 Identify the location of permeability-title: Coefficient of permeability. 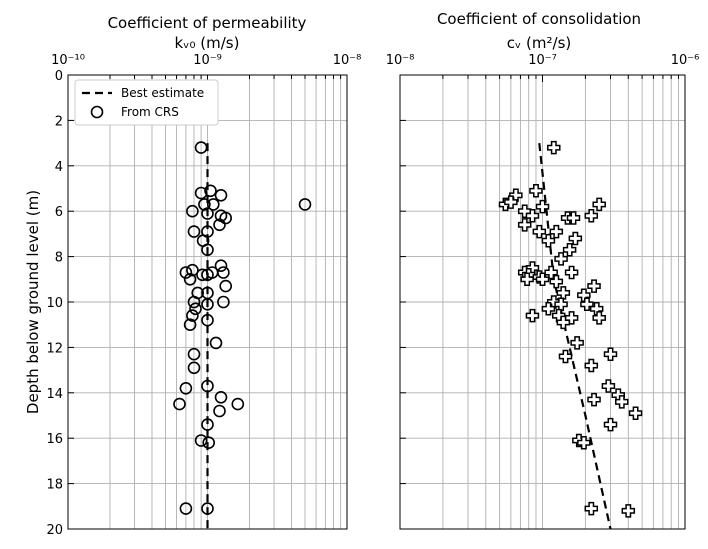
(207, 23).